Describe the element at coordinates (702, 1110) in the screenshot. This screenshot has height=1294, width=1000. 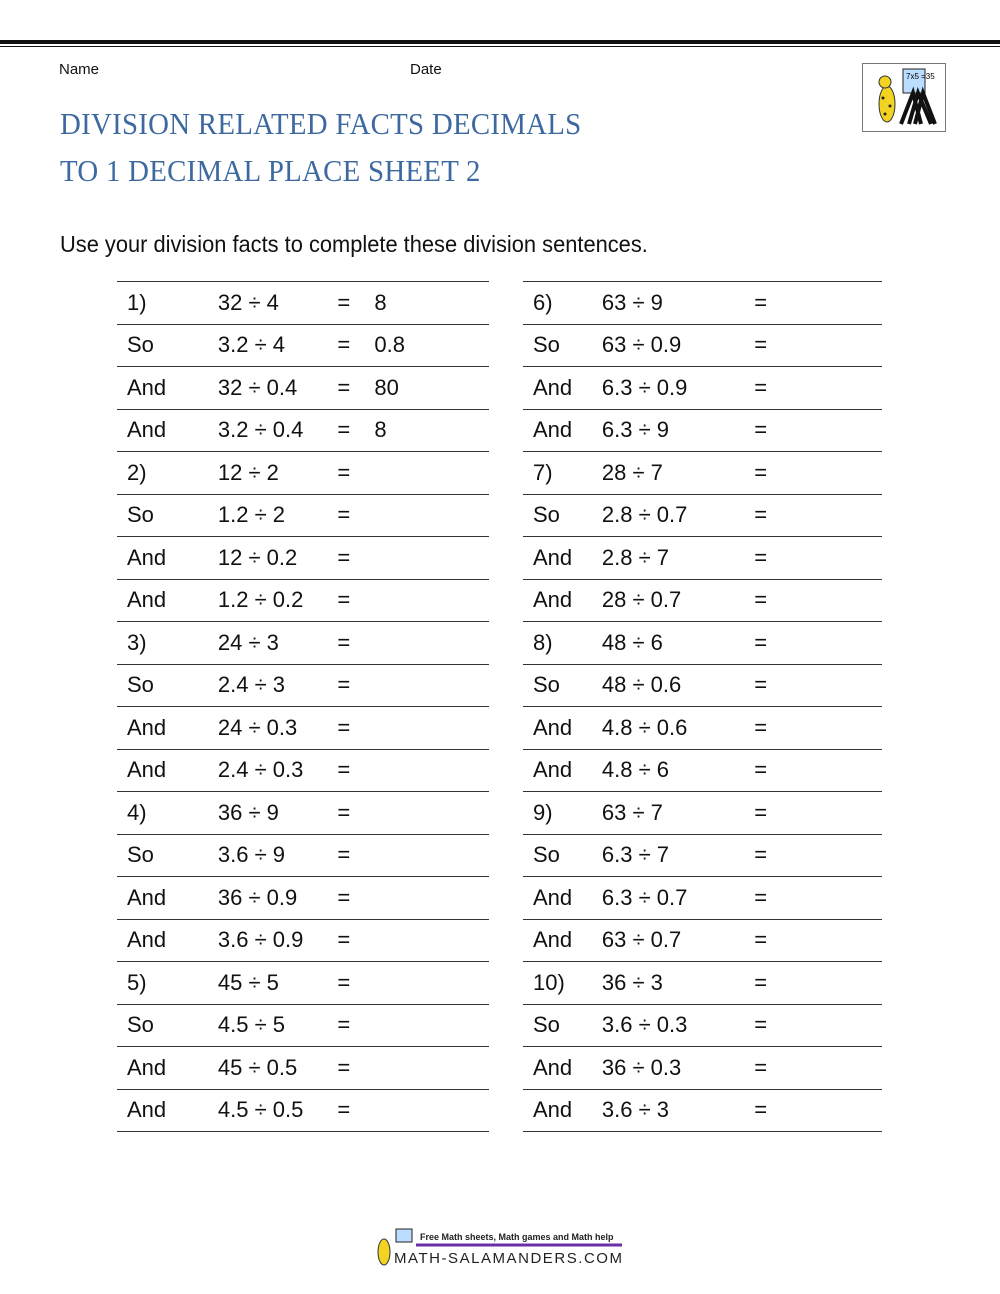
I see `problem-row: And 3.6 ÷ 3 =` at that location.